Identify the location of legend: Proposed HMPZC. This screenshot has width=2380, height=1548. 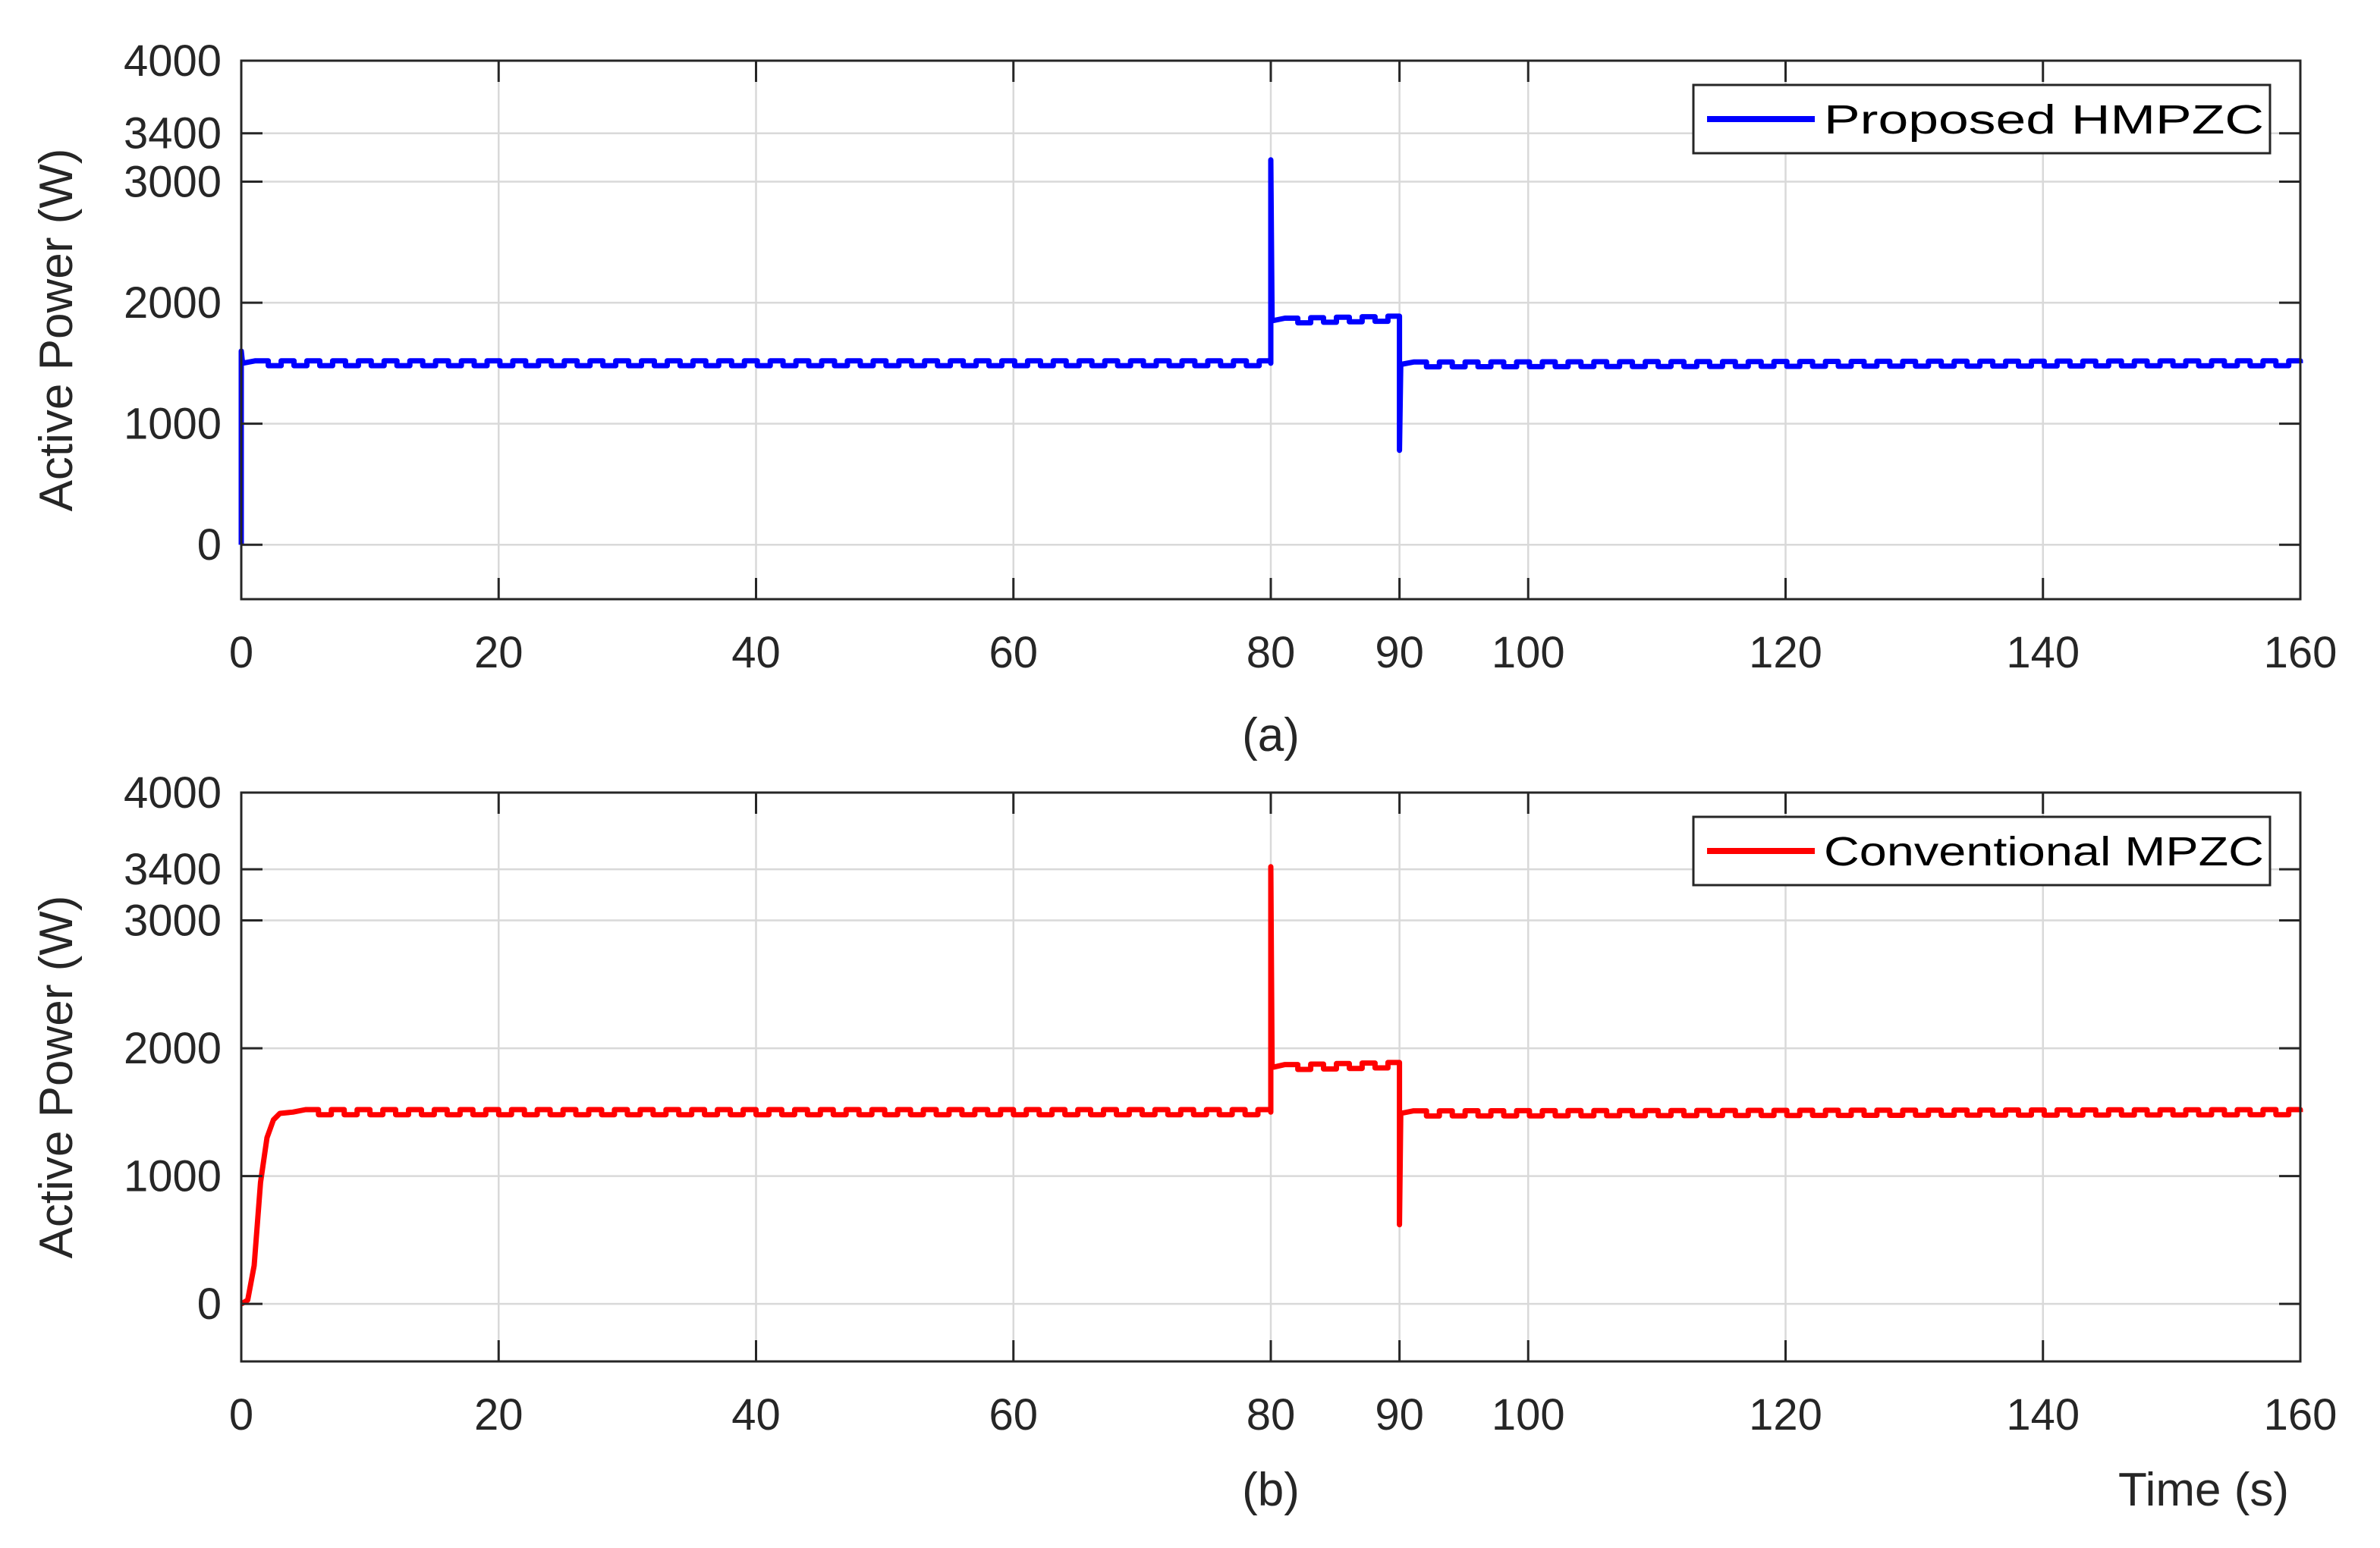
(1982, 119).